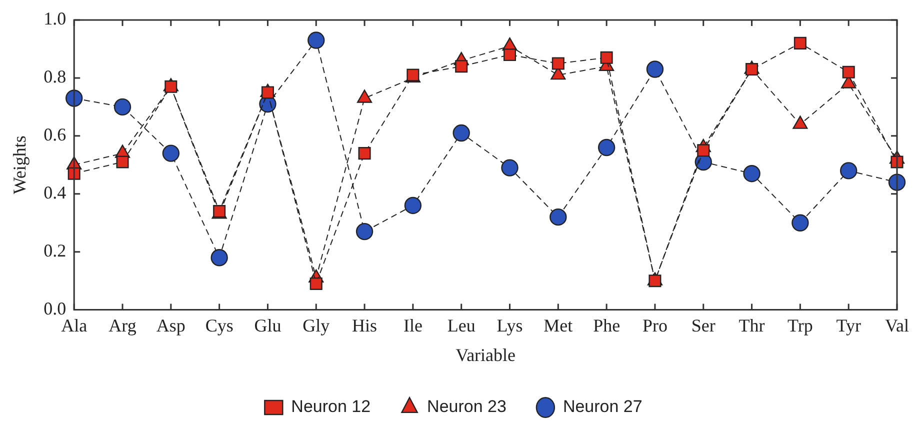 This screenshot has height=426, width=915. Describe the element at coordinates (751, 325) in the screenshot. I see `x-tick-label: Thr` at that location.